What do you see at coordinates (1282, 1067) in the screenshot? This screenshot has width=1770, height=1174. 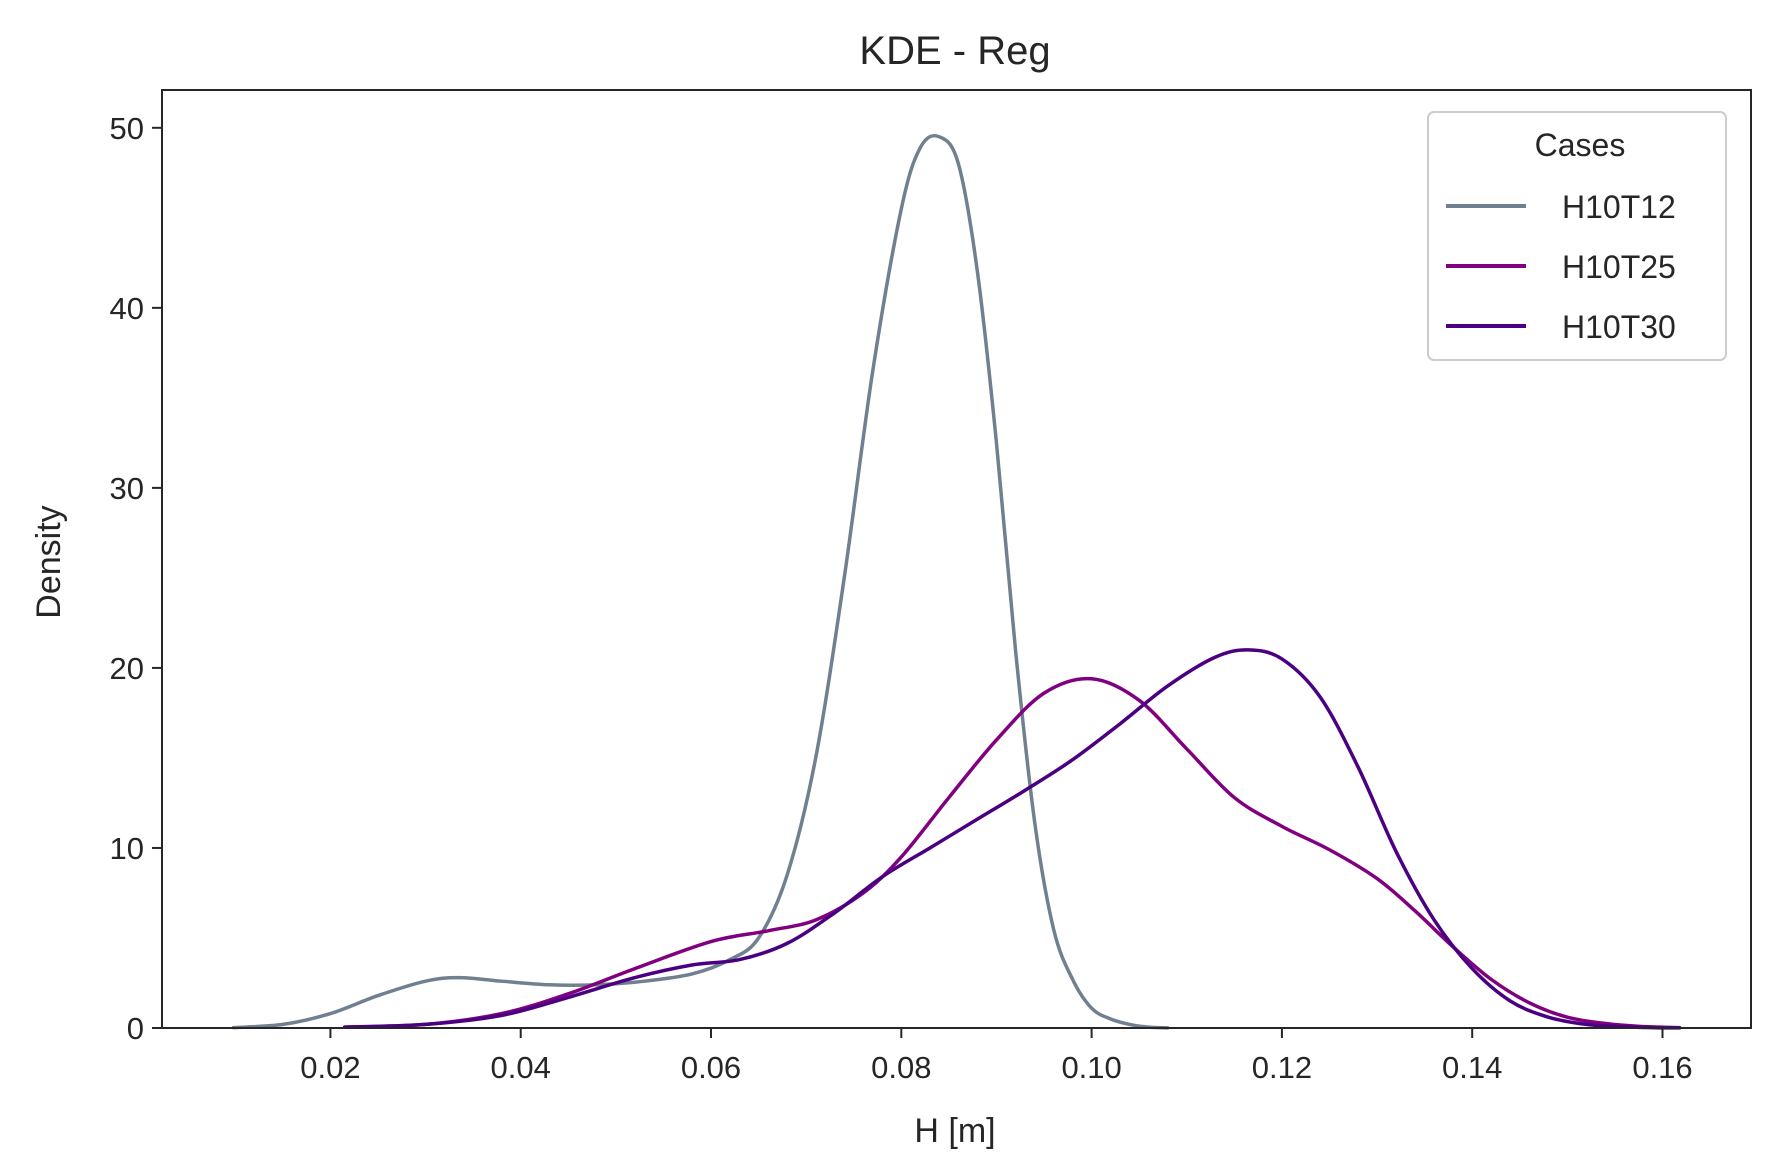 I see `x-tick-label: 0.12` at bounding box center [1282, 1067].